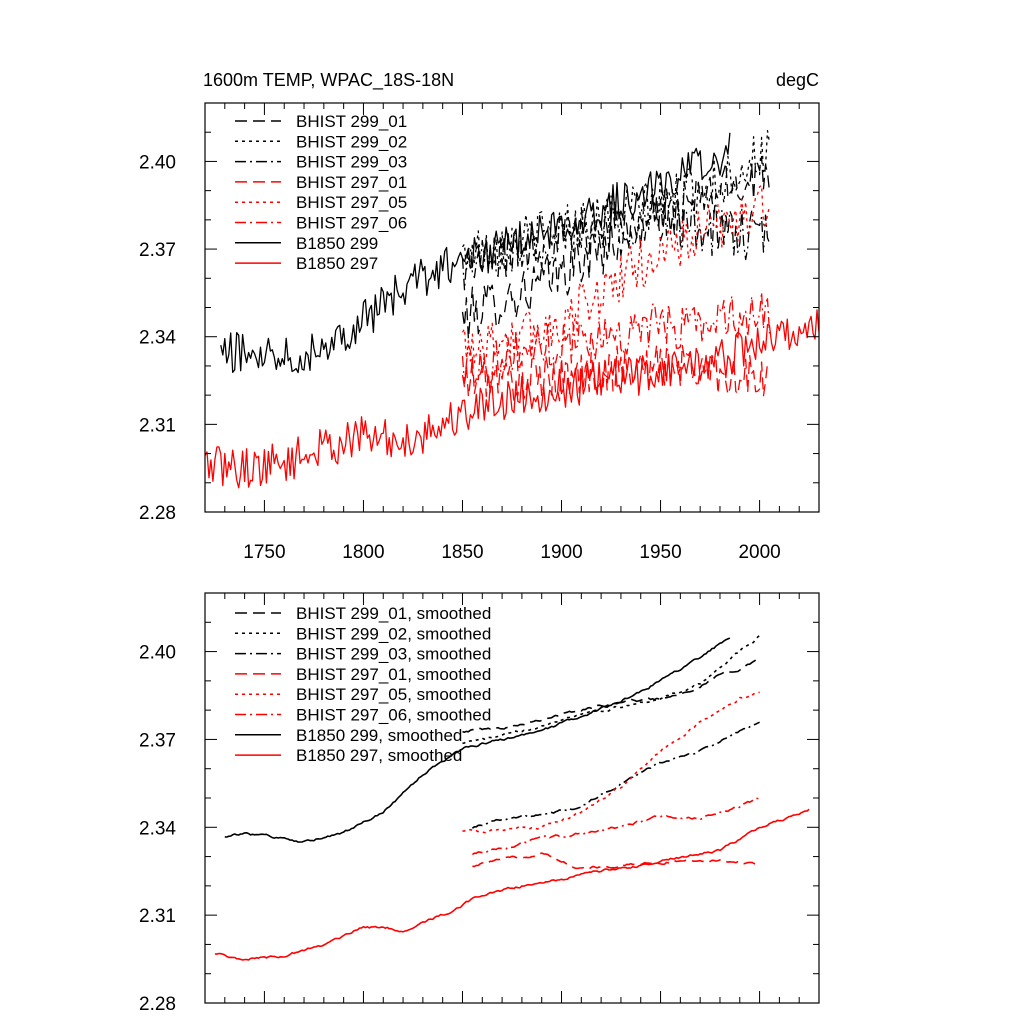 The height and width of the screenshot is (1024, 1024). I want to click on bottom-ytick-label: 2.34, so click(157, 828).